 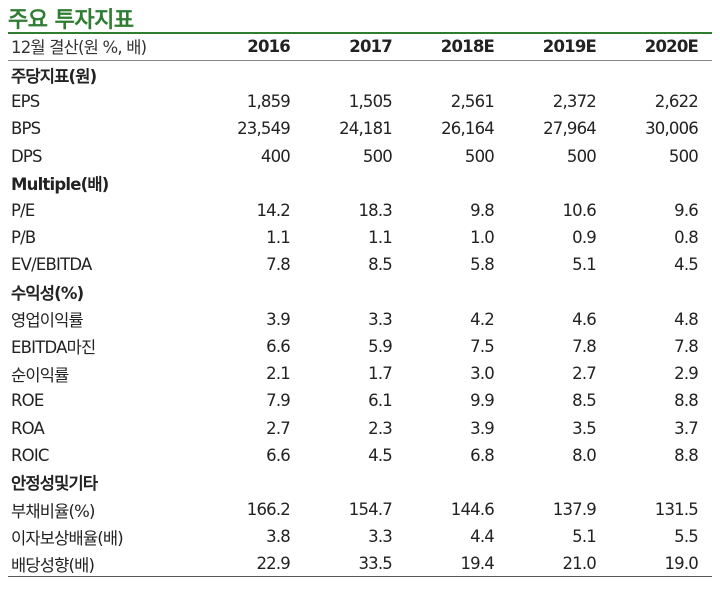 What do you see at coordinates (71, 20) in the screenshot?
I see `table-title: 주요 투자지표` at bounding box center [71, 20].